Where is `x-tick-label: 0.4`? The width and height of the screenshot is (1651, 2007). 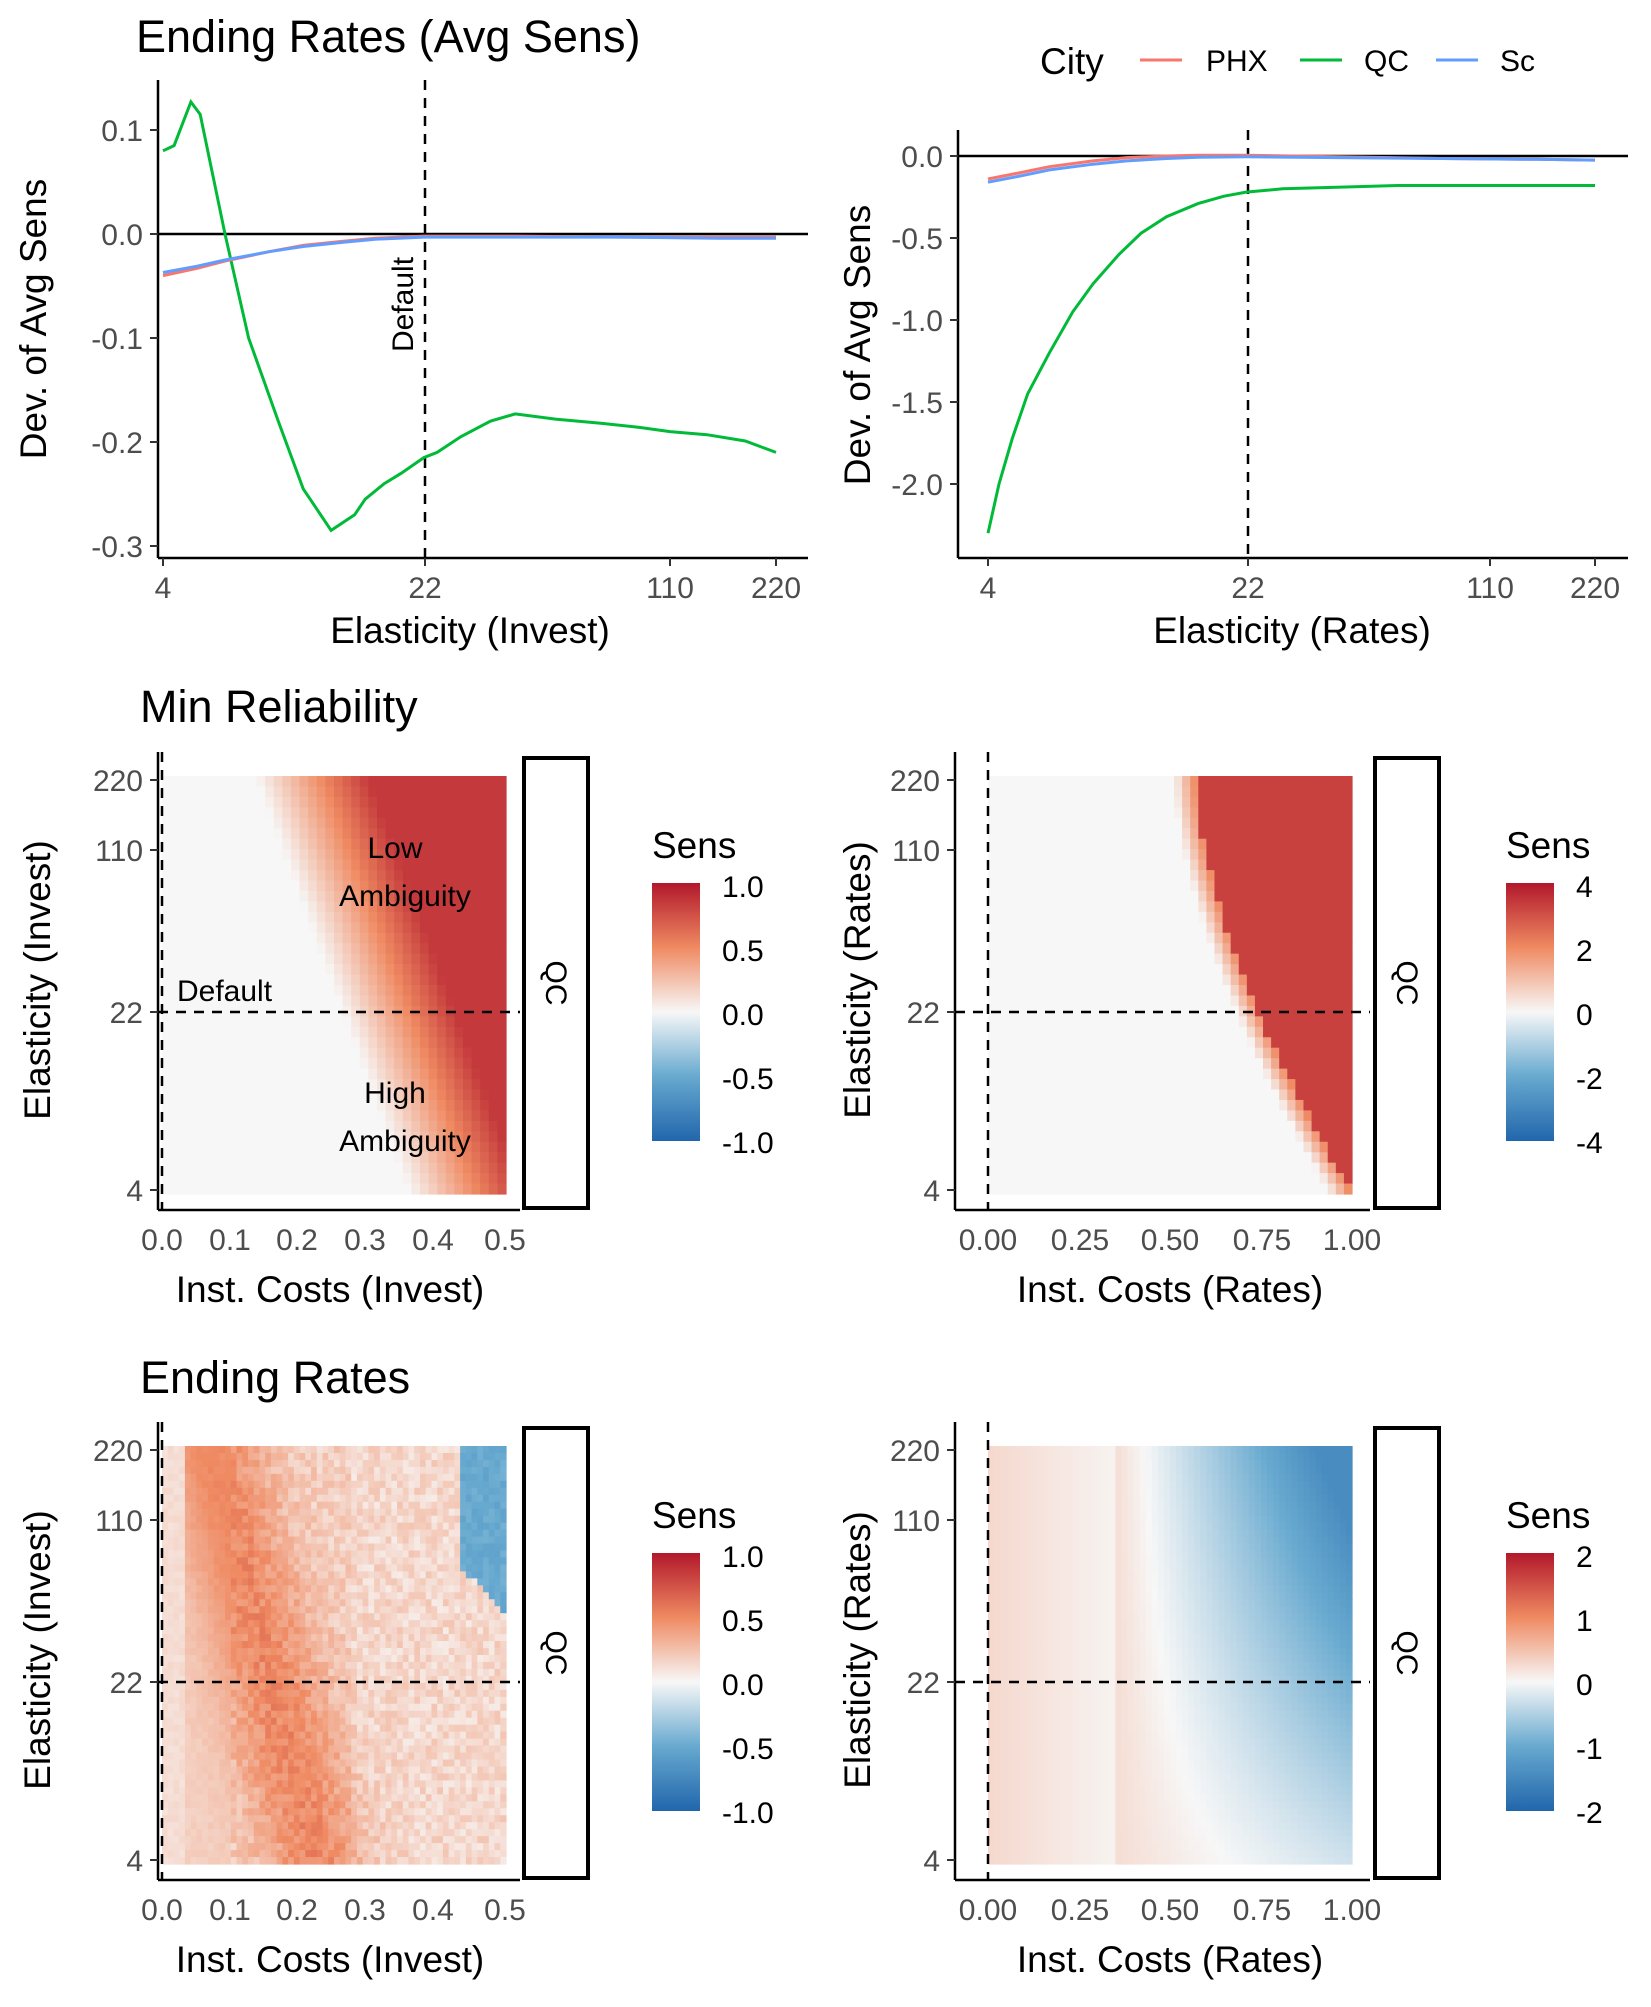
x-tick-label: 0.4 is located at coordinates (433, 1240).